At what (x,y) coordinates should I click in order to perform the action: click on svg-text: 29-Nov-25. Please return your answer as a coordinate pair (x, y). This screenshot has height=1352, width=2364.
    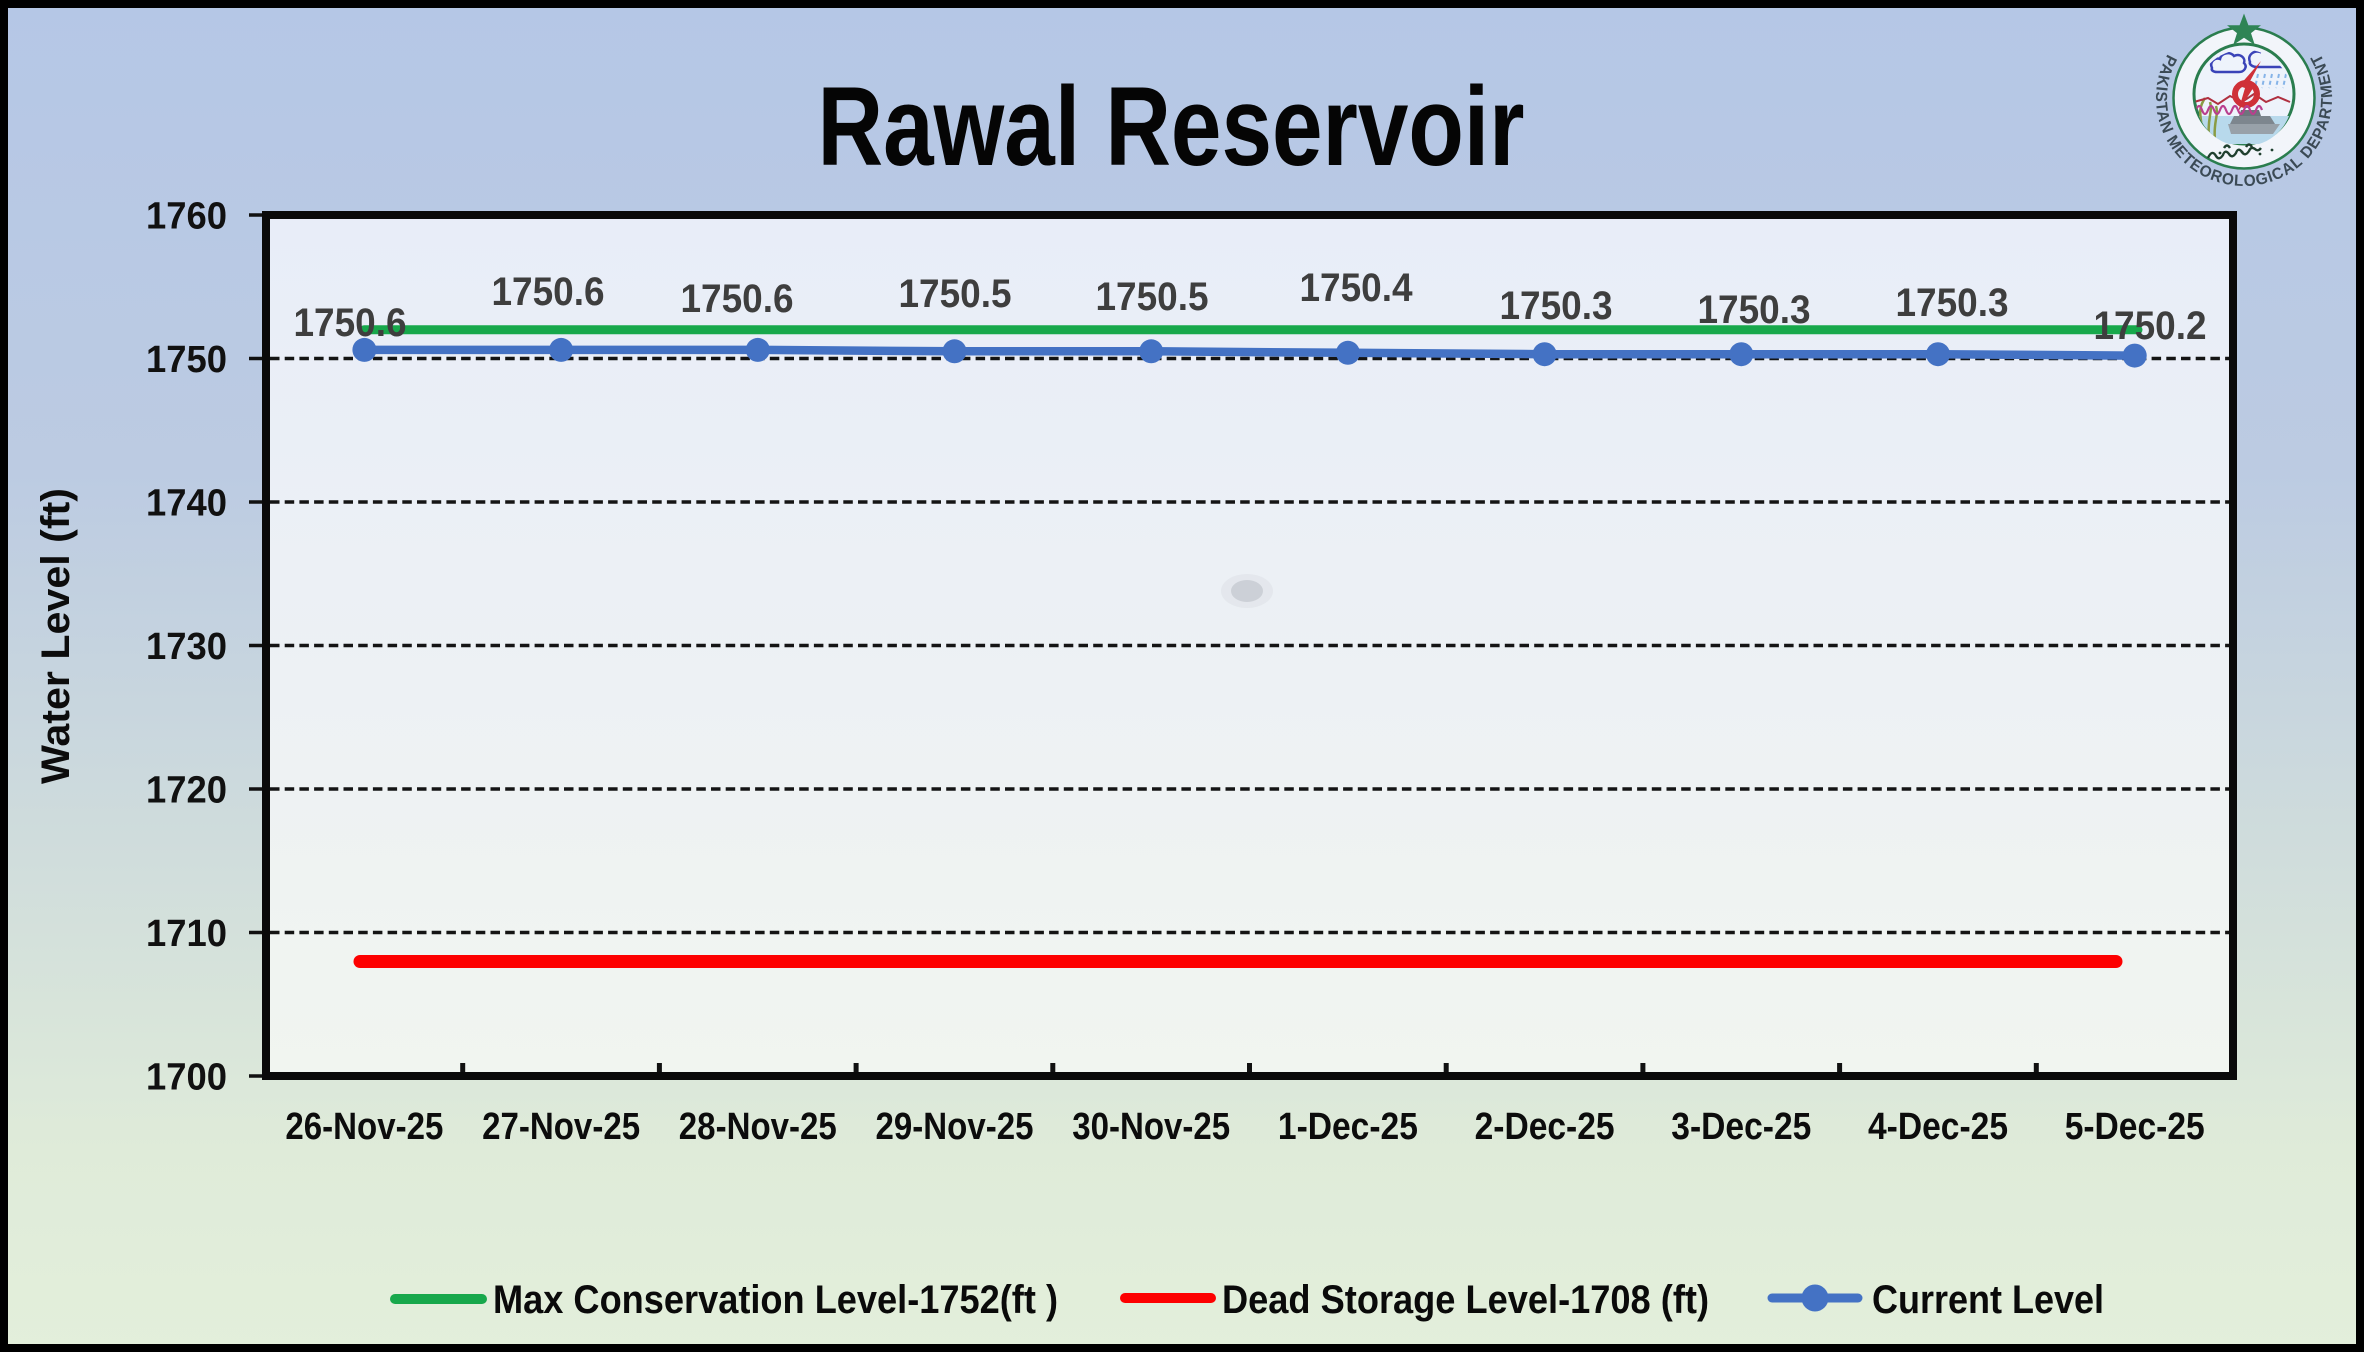
    Looking at the image, I should click on (955, 1127).